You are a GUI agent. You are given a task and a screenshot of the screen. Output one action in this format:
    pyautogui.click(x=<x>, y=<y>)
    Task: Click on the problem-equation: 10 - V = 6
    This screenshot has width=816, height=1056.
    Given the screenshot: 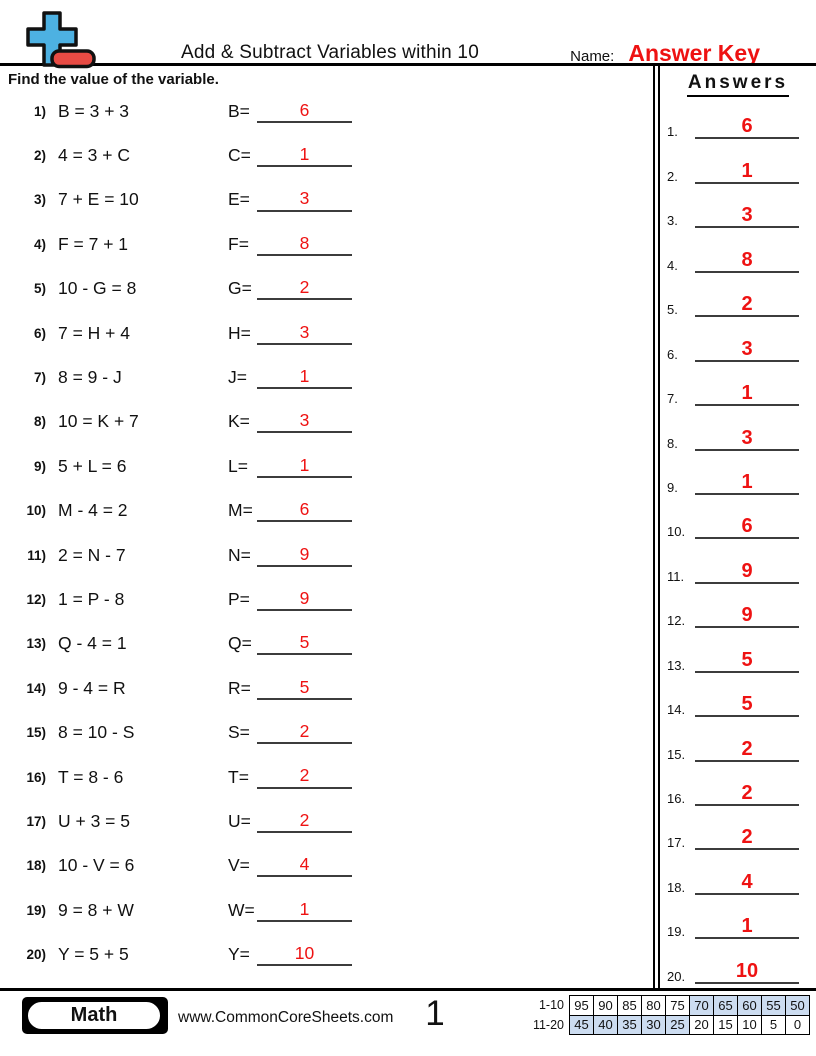 What is the action you would take?
    pyautogui.click(x=96, y=865)
    